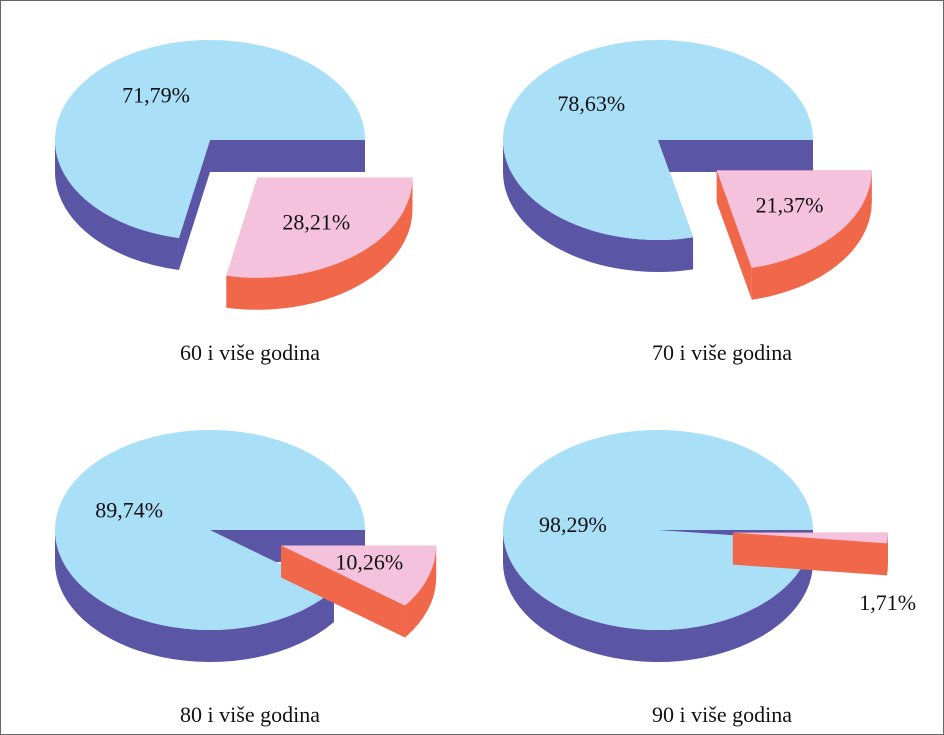 This screenshot has height=735, width=944. I want to click on value-label: 71,79%, so click(156, 94).